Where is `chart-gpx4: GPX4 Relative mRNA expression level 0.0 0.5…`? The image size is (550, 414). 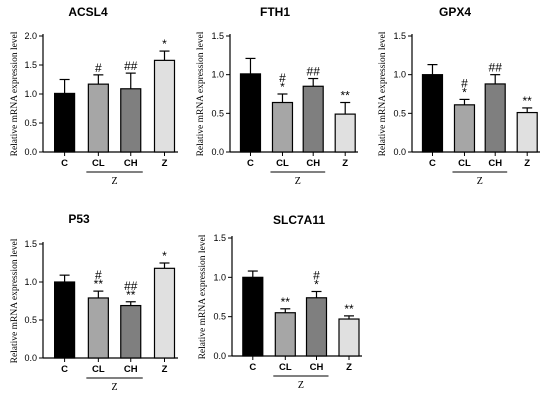 chart-gpx4: GPX4 Relative mRNA expression level 0.0 0.5… is located at coordinates (459, 96).